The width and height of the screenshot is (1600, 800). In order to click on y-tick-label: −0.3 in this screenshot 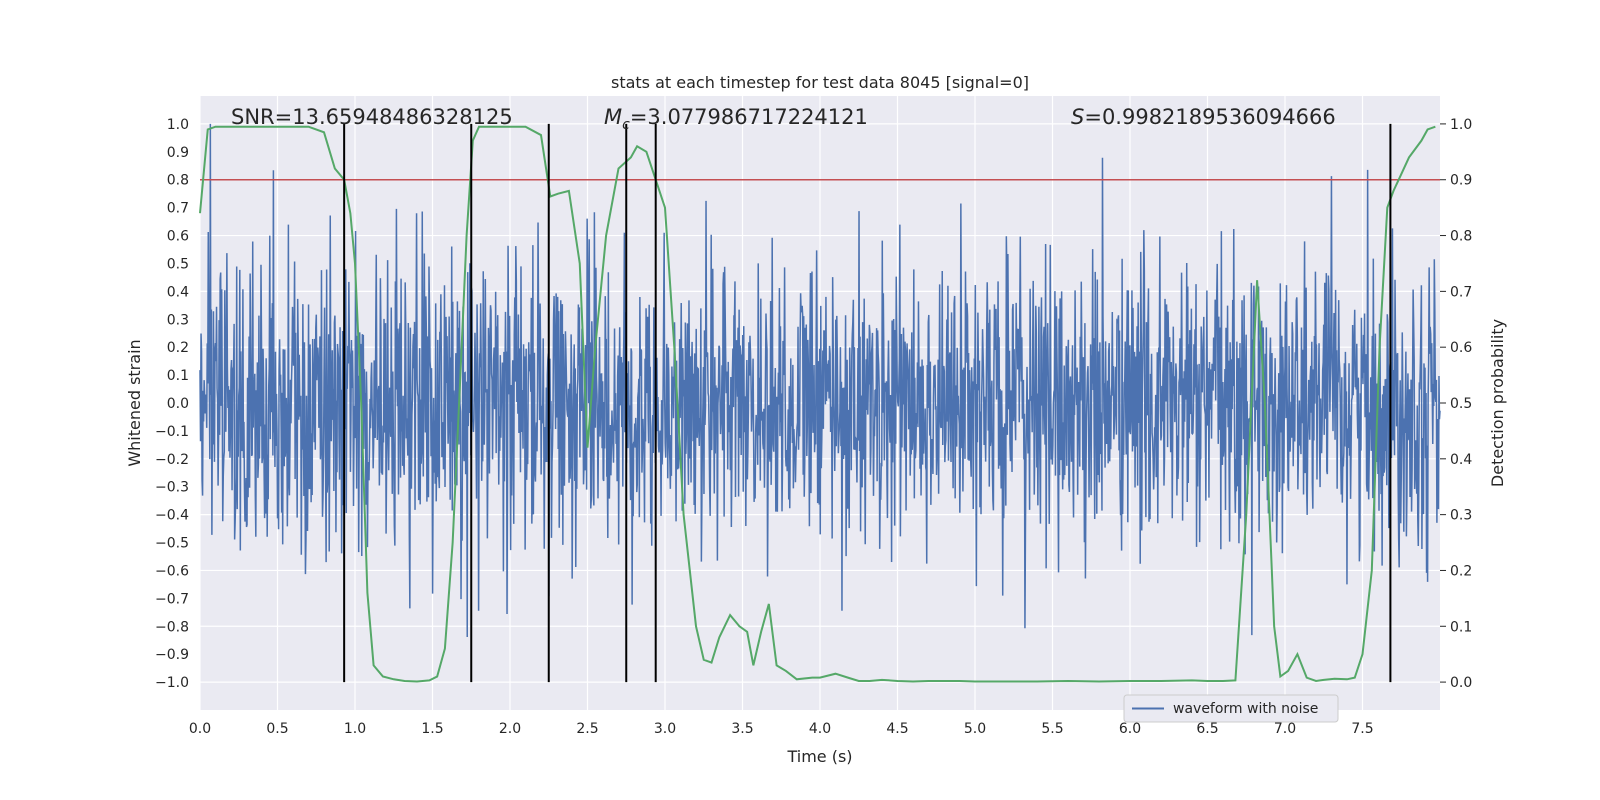, I will do `click(172, 488)`.